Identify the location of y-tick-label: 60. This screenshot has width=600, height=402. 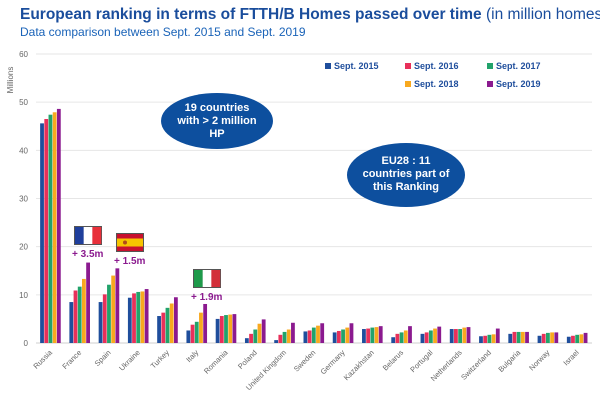
(23, 54).